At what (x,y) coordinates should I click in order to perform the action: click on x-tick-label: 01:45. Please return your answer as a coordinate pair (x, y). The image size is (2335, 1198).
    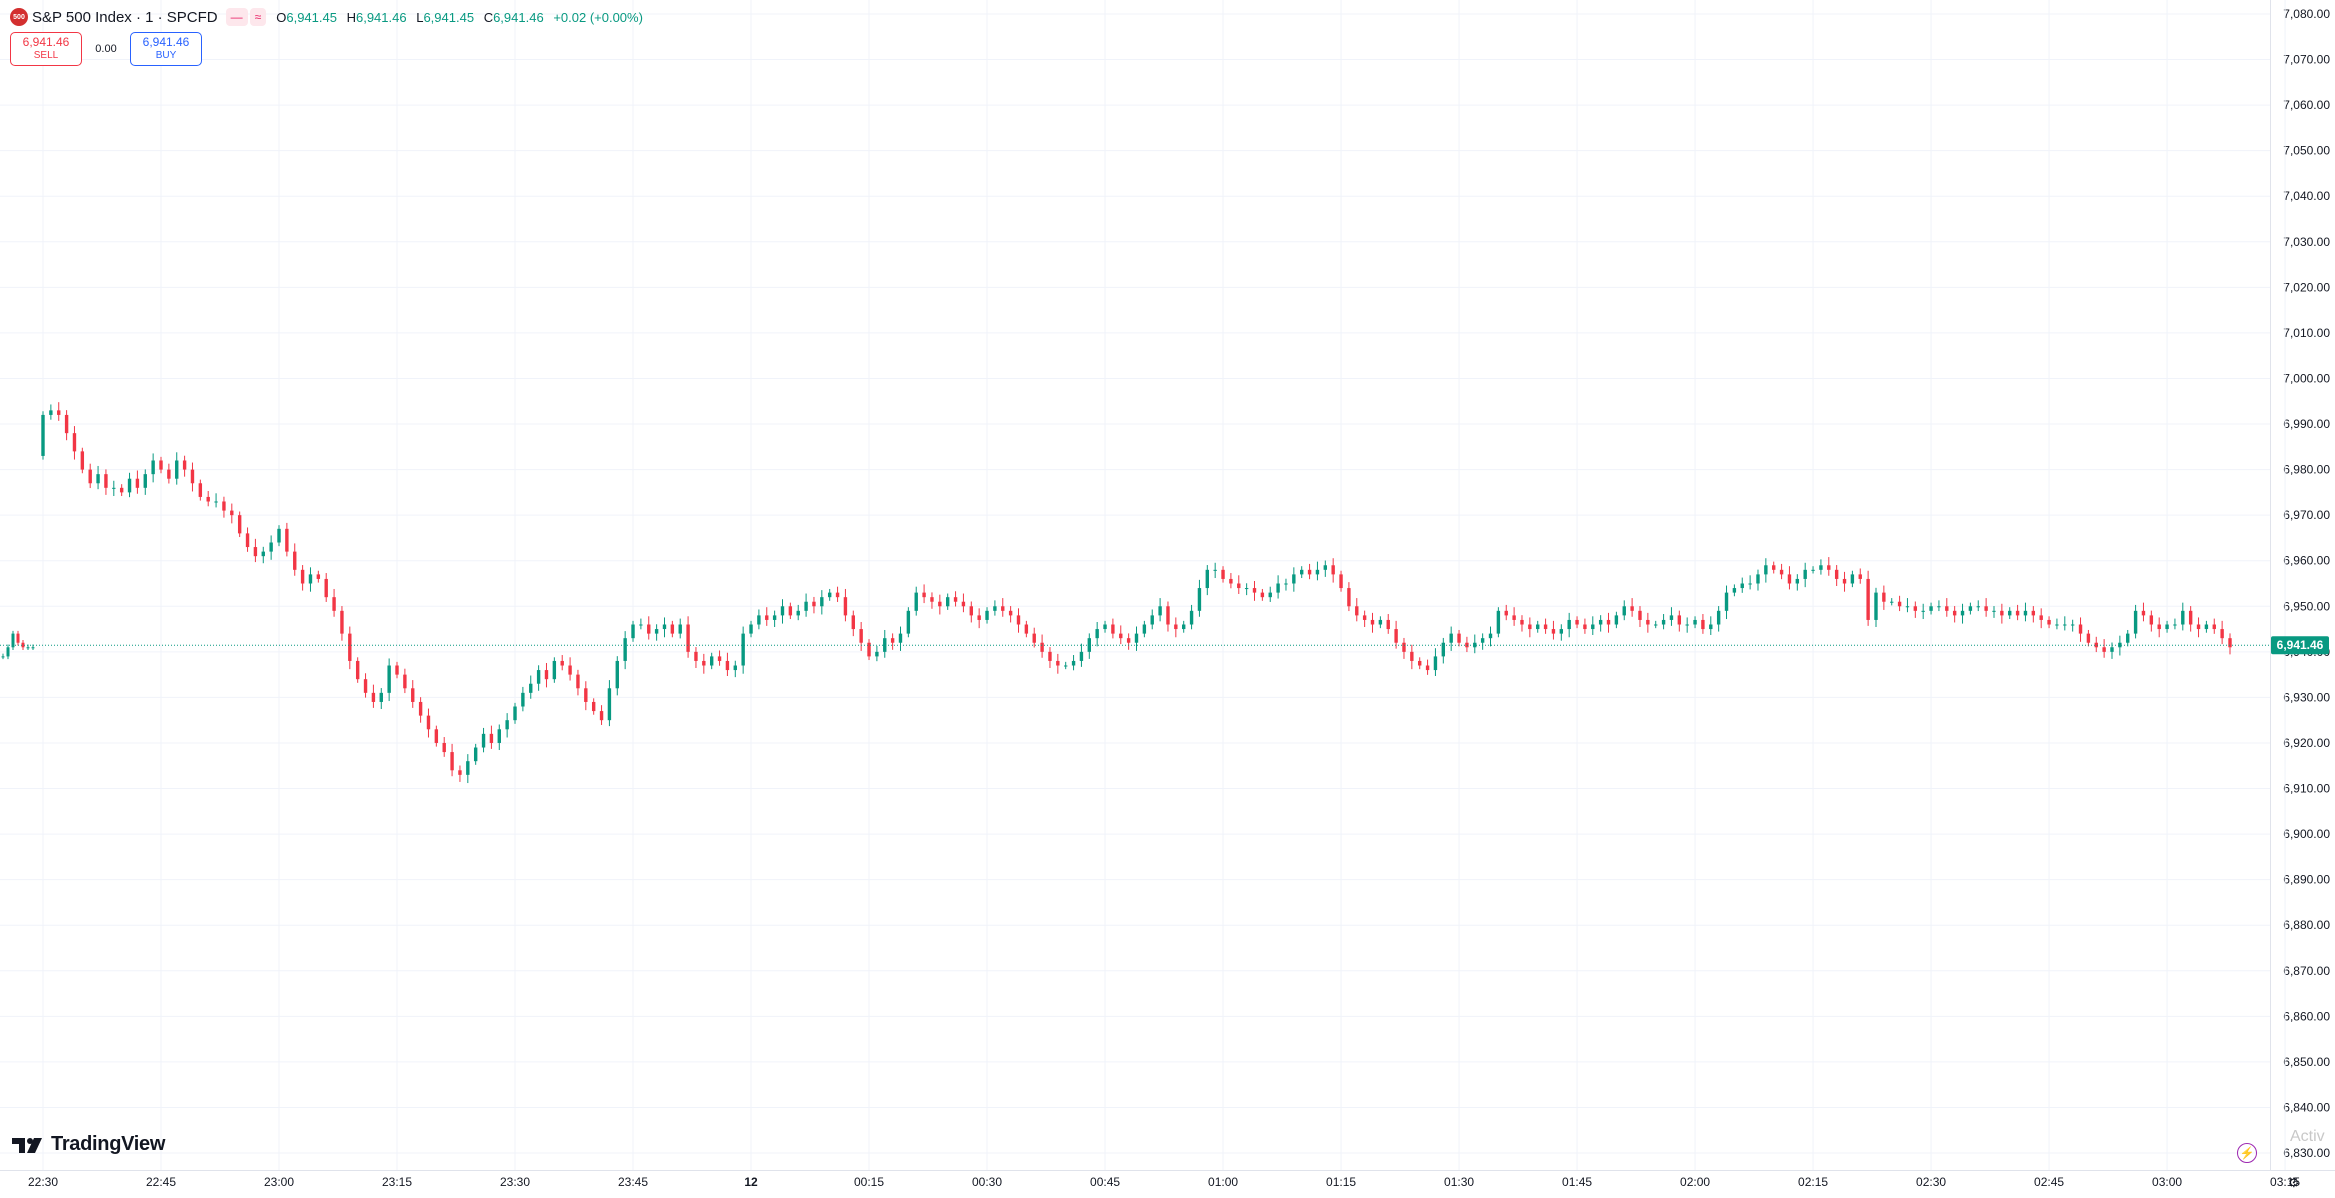
    Looking at the image, I should click on (1577, 1182).